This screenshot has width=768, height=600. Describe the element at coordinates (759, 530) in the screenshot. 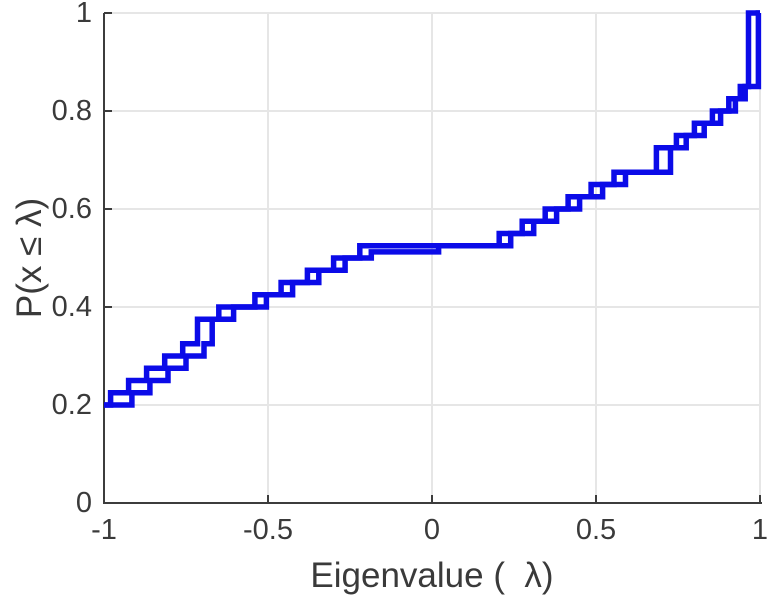

I see `x-tick-label: 1` at that location.